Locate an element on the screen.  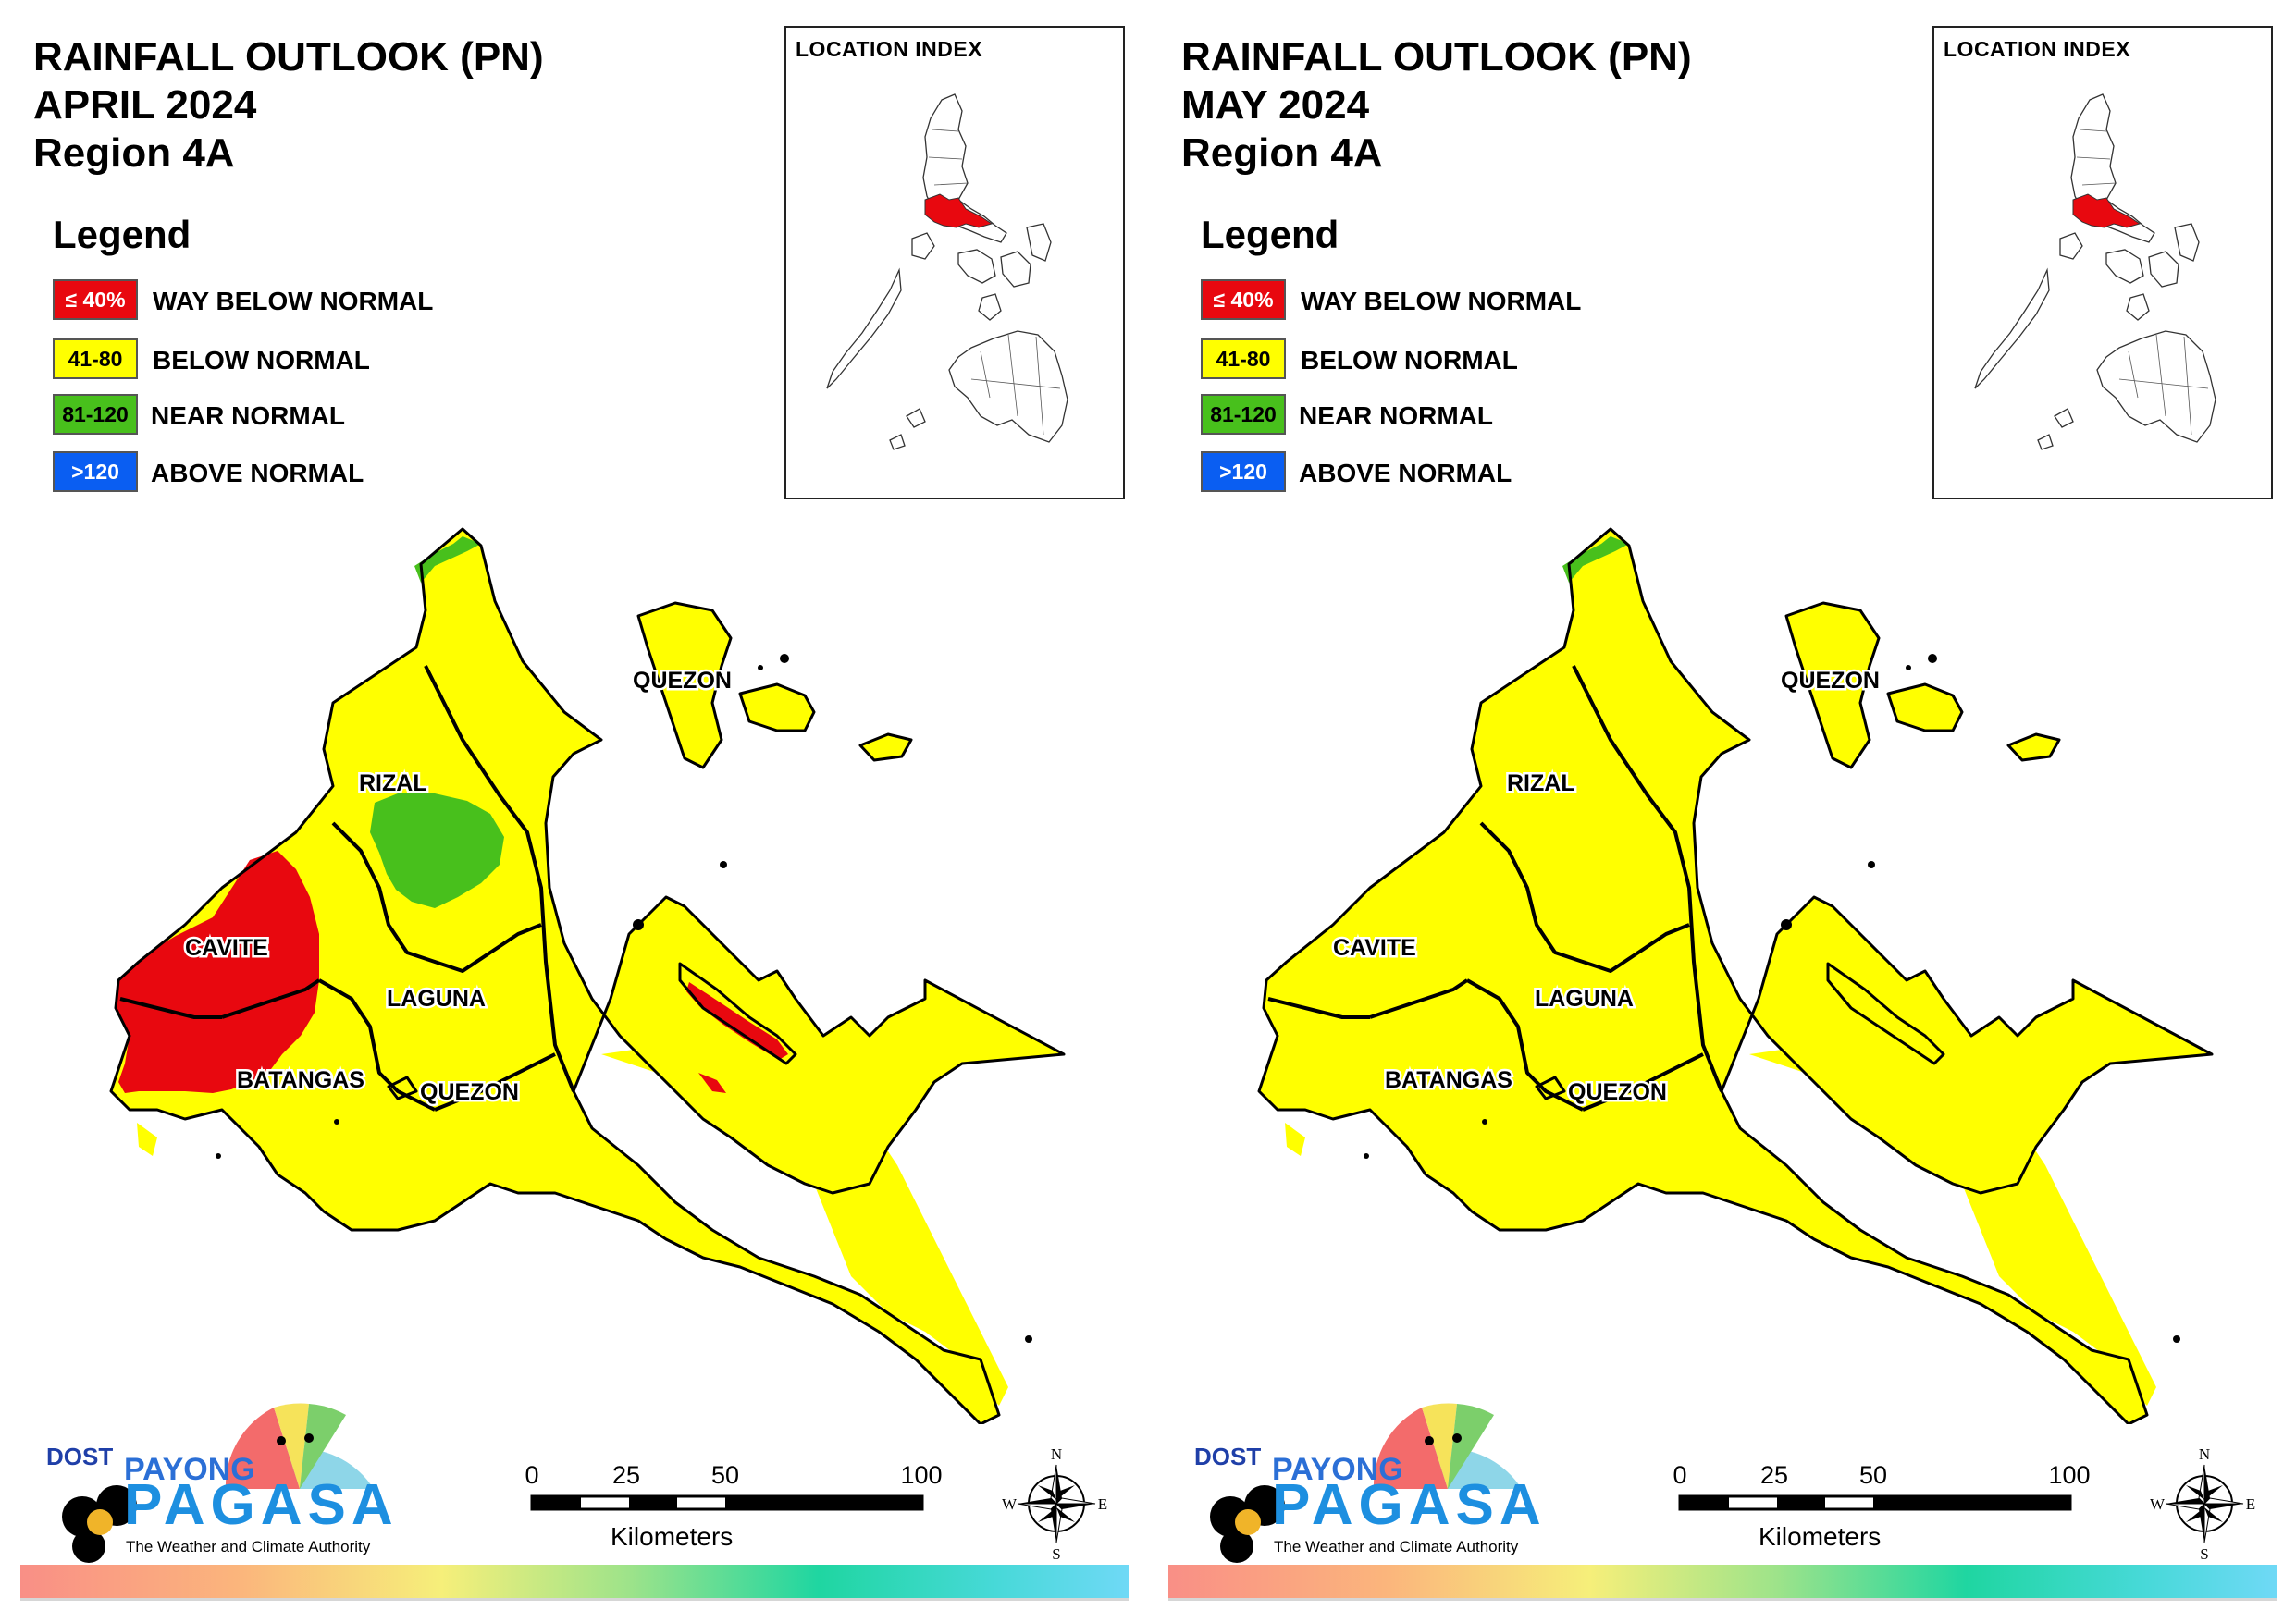
scale-bar: 0 25 50 100 Kilometers is located at coordinates (1879, 1512).